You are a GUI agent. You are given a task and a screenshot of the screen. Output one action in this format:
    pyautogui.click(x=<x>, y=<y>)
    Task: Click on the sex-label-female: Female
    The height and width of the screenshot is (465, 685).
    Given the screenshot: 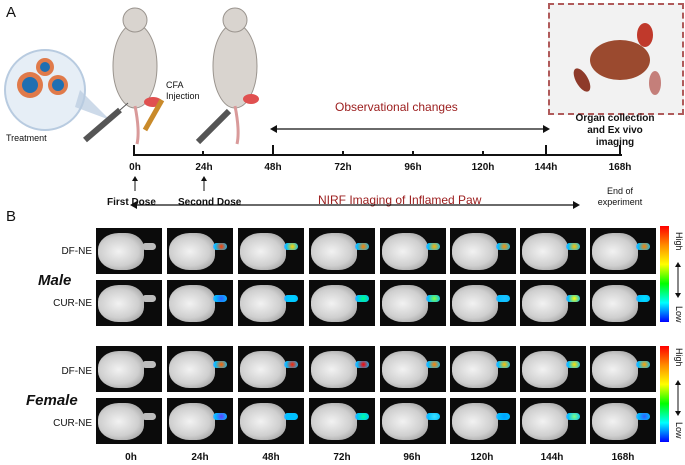 What is the action you would take?
    pyautogui.click(x=52, y=400)
    